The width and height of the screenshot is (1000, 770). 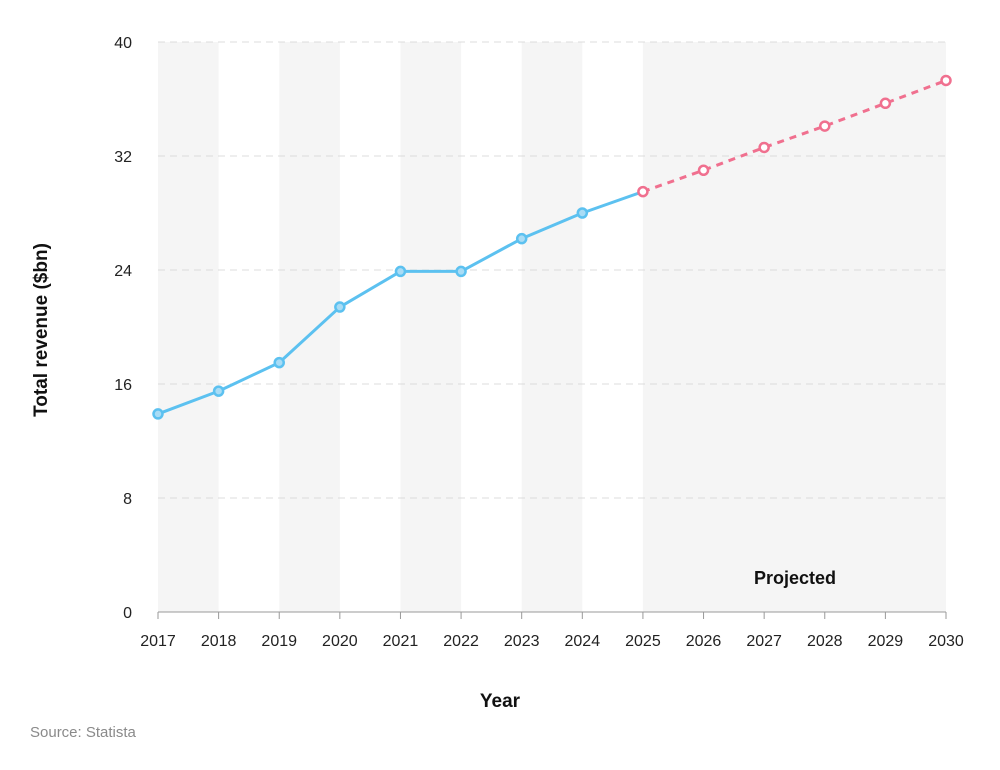 What do you see at coordinates (946, 641) in the screenshot?
I see `x-tick-label: 2030` at bounding box center [946, 641].